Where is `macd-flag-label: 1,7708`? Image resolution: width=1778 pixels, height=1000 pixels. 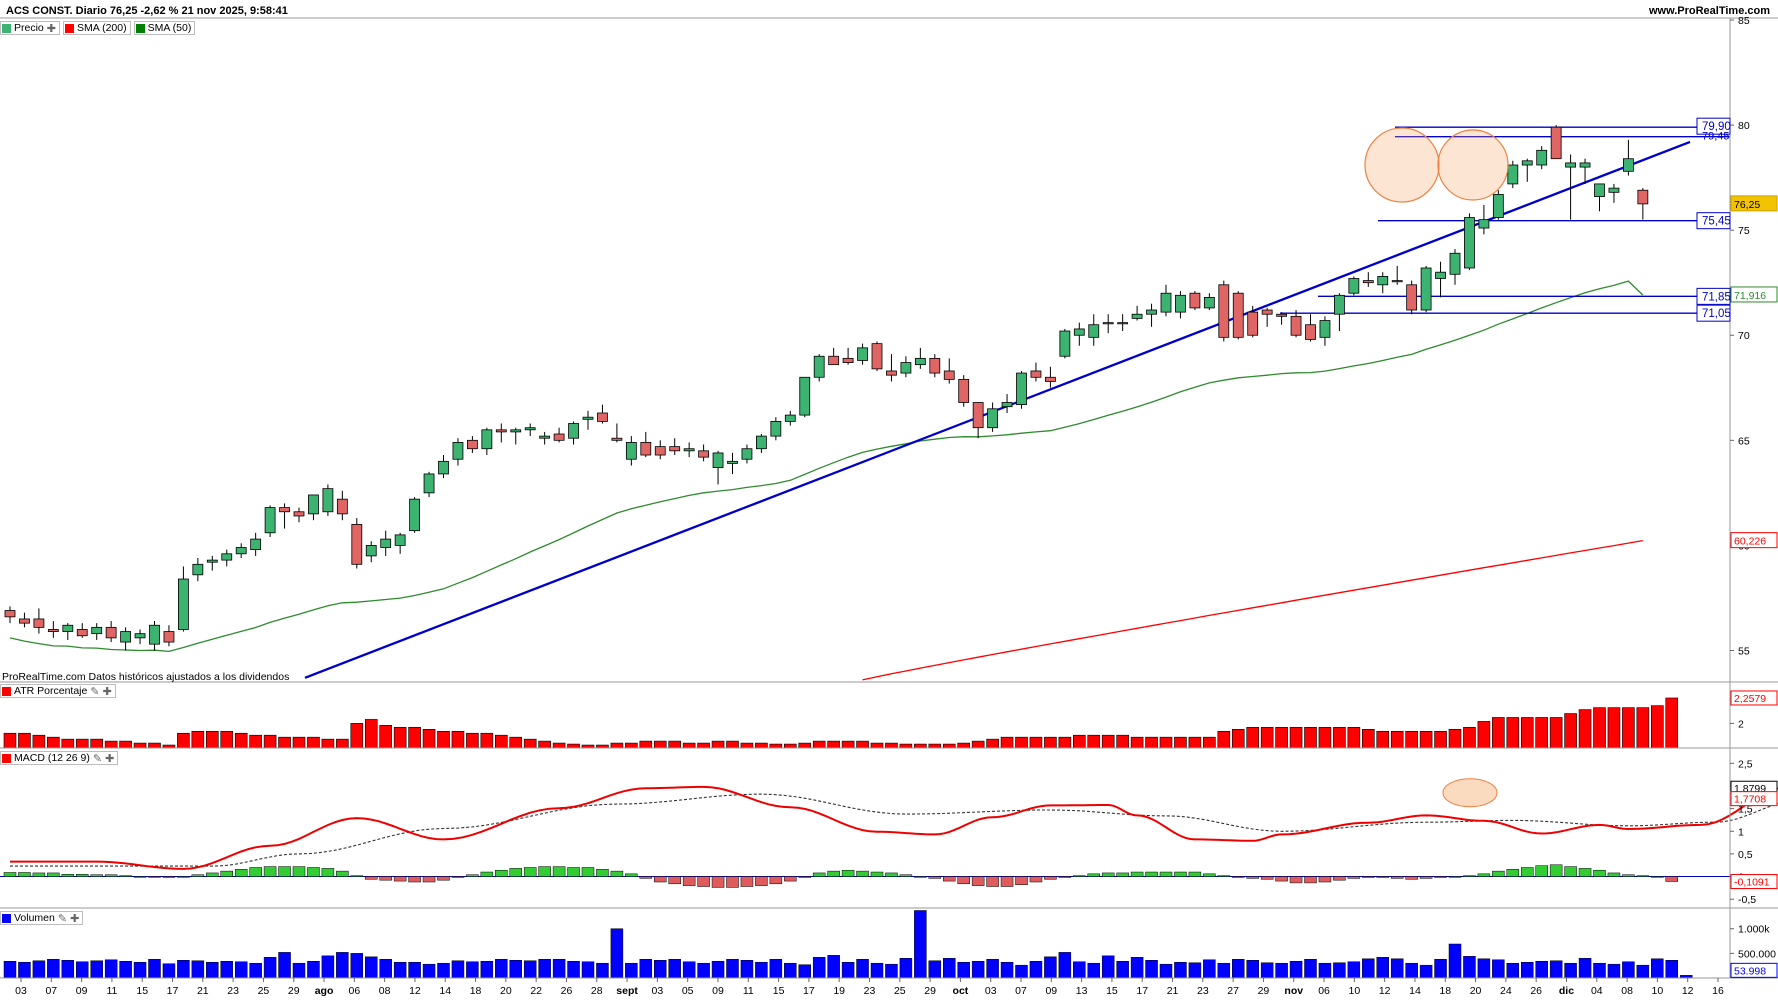
macd-flag-label: 1,7708 is located at coordinates (1750, 800).